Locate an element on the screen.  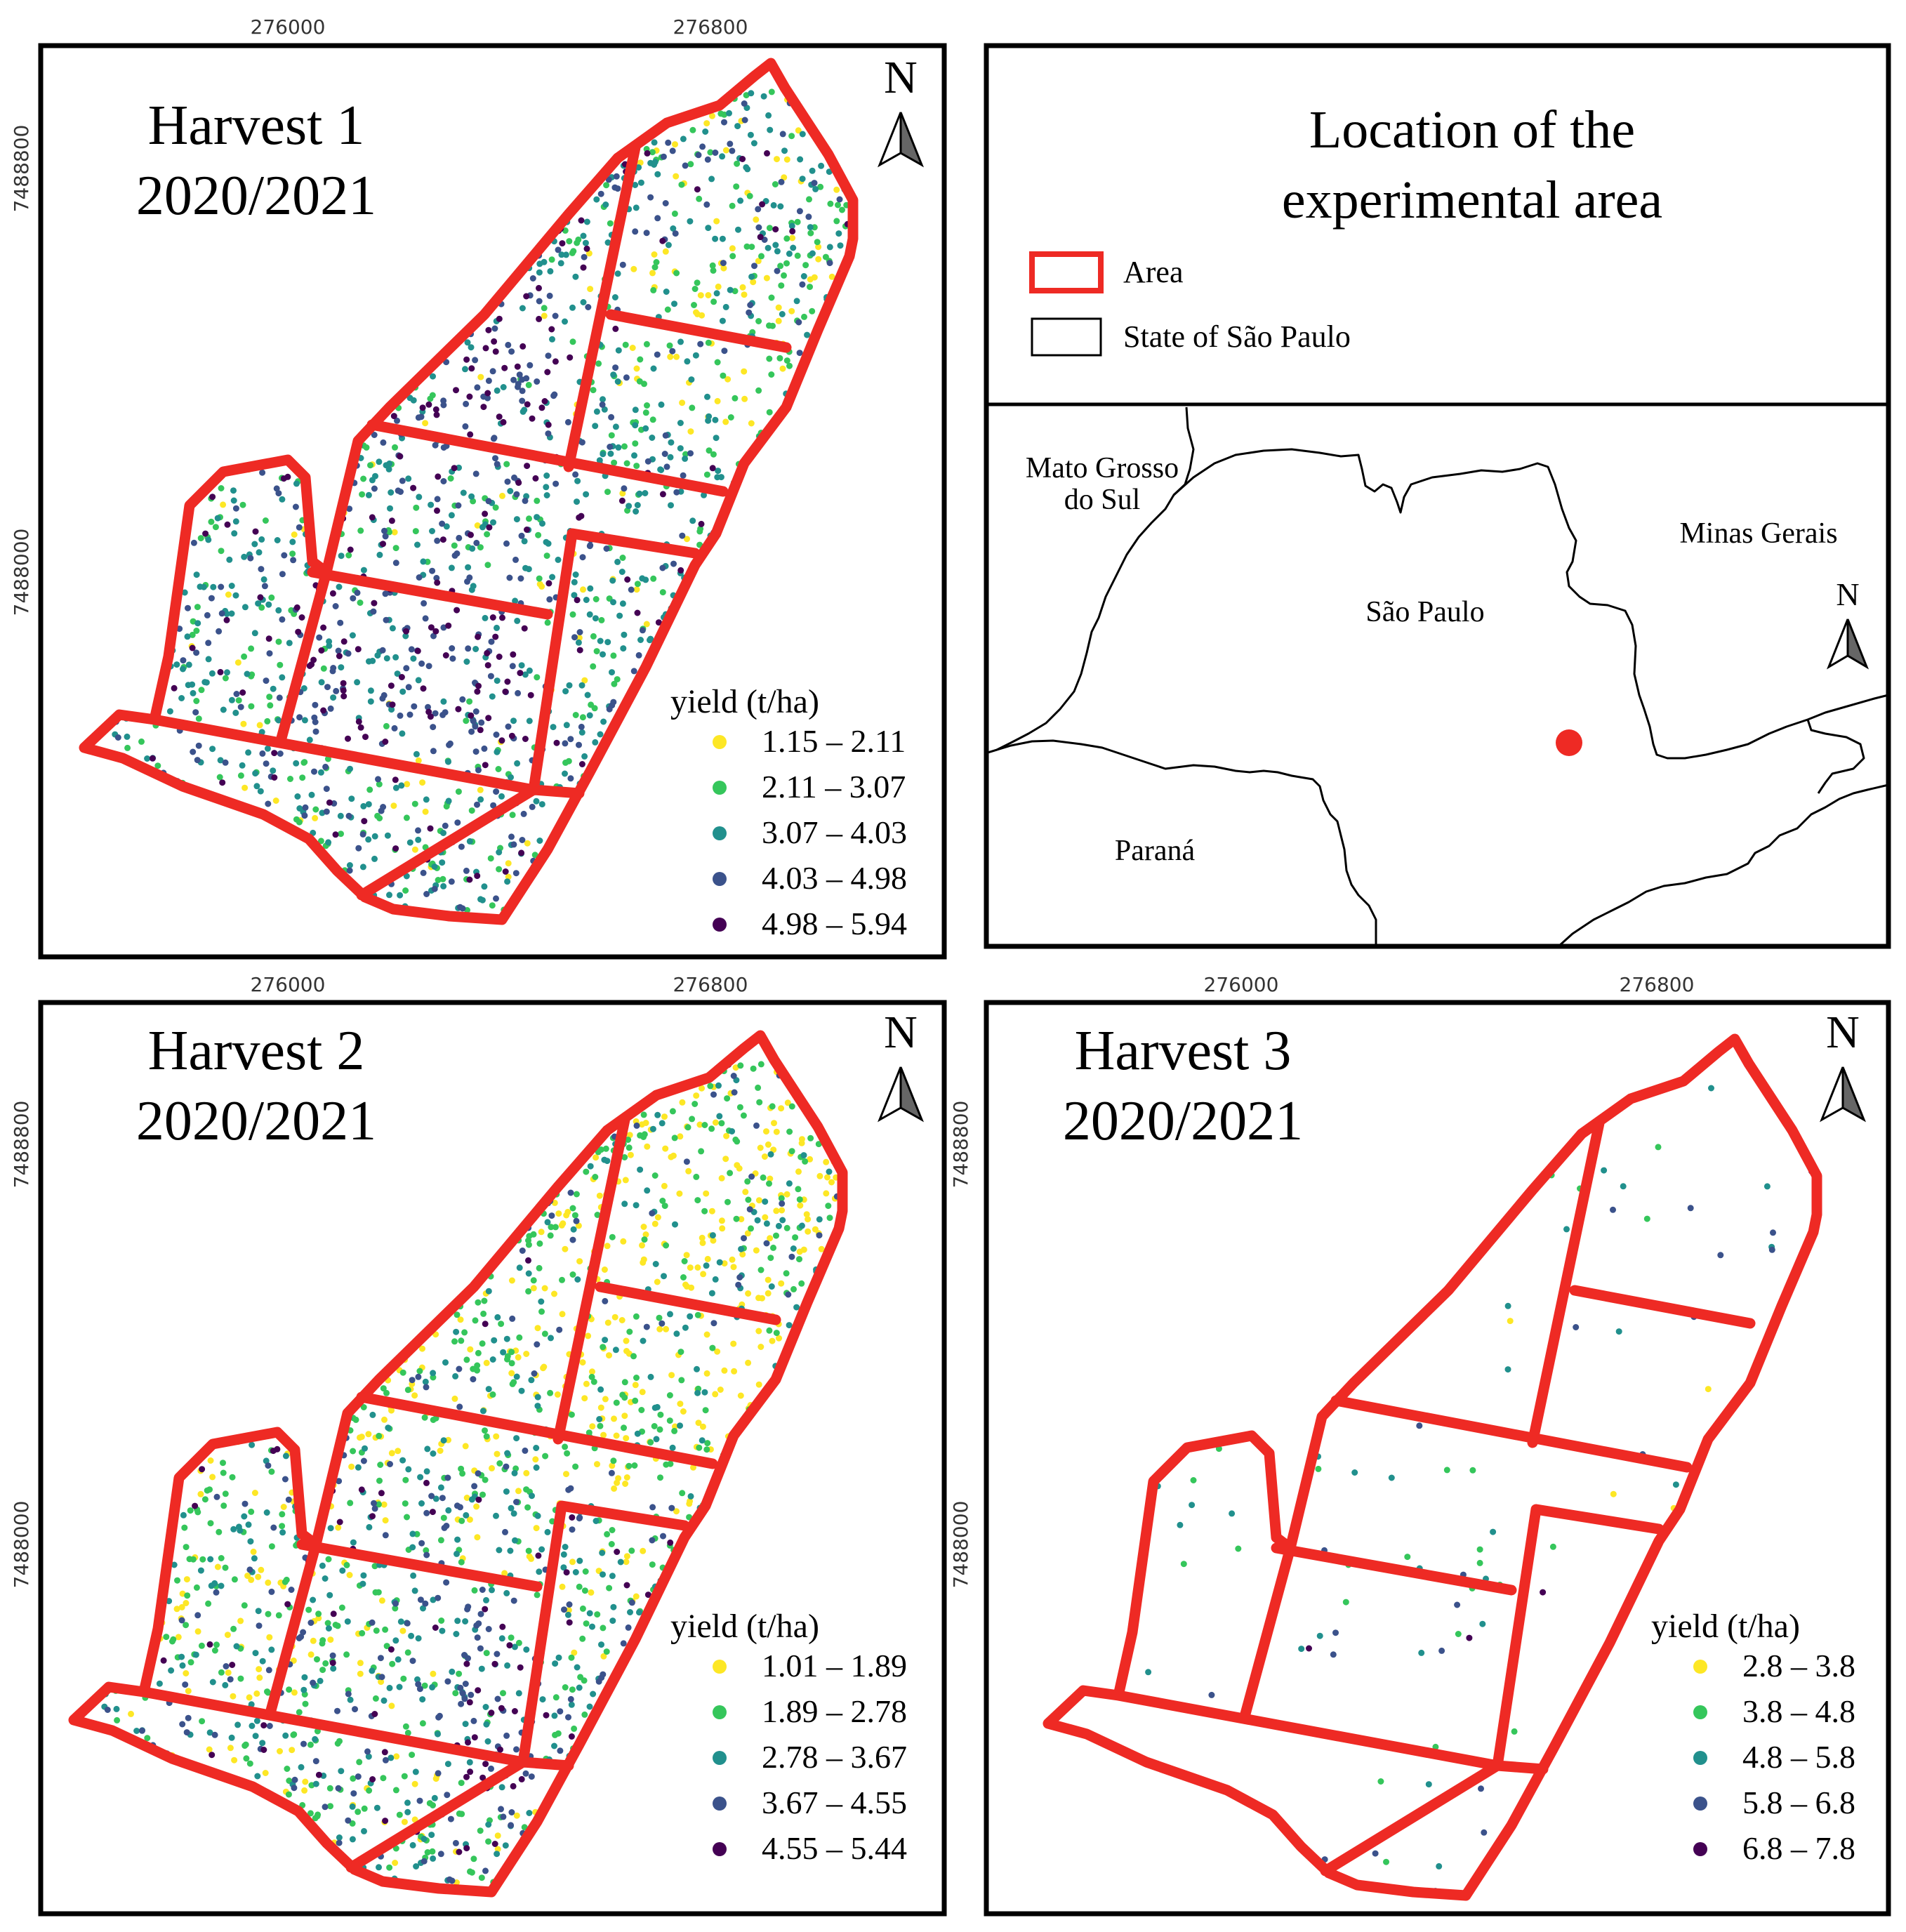
legend-area-label: Area is located at coordinates (1153, 272).